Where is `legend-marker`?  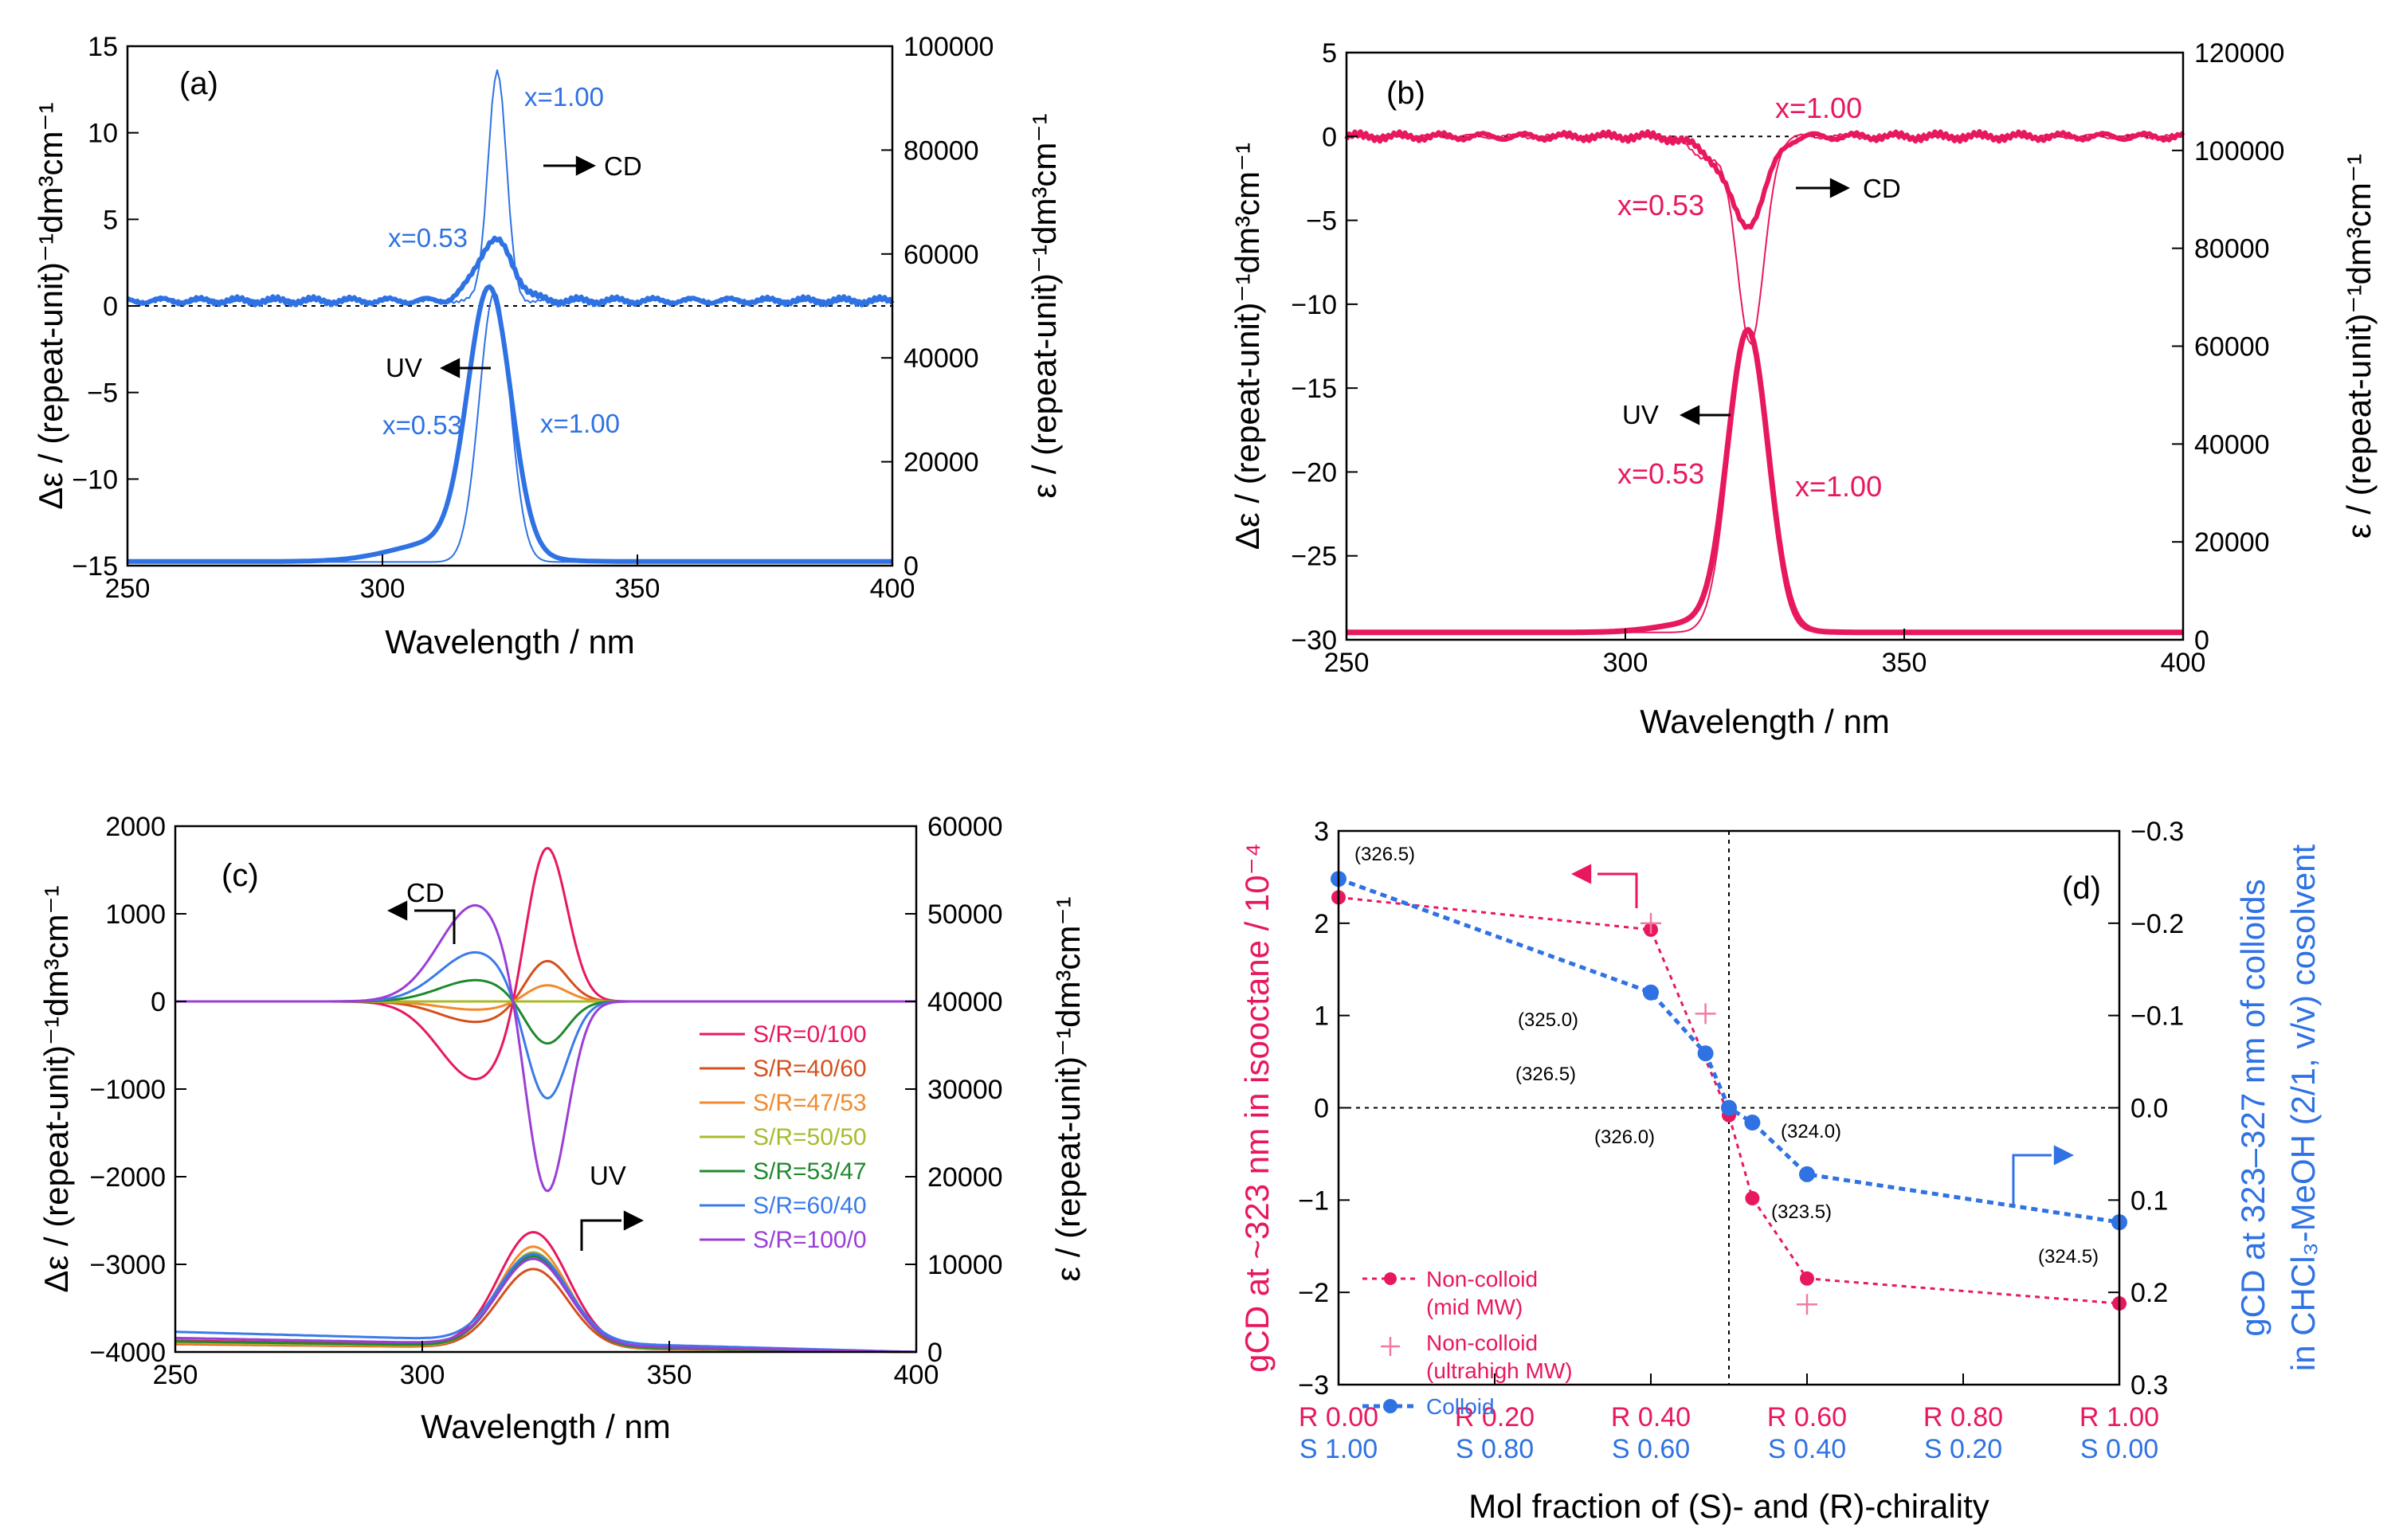 legend-marker is located at coordinates (1390, 1406).